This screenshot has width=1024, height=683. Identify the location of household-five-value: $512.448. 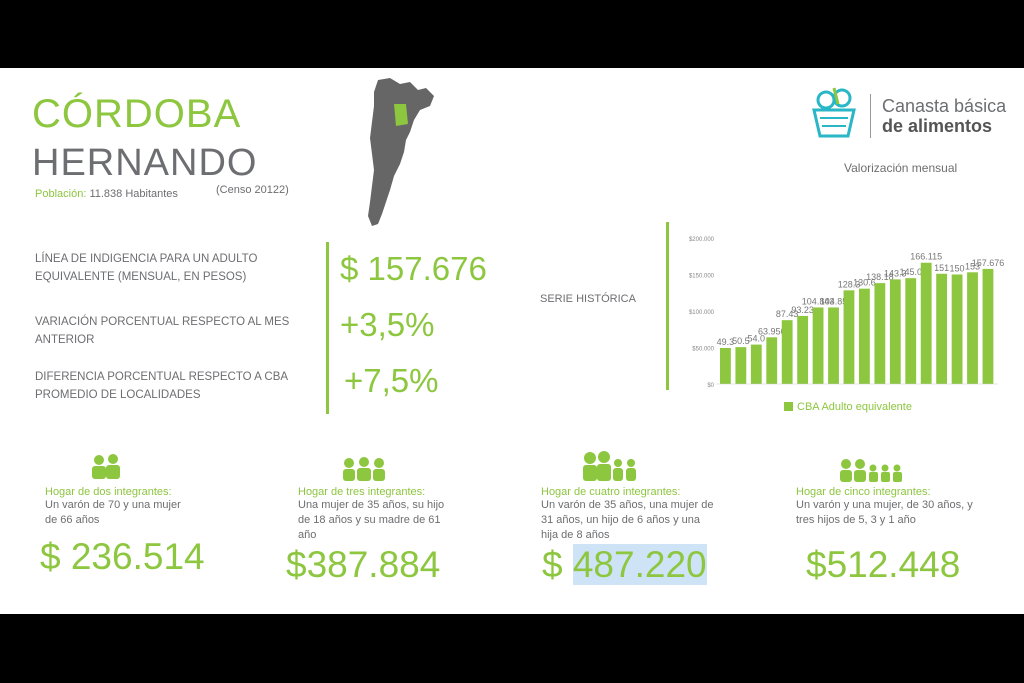
(883, 564).